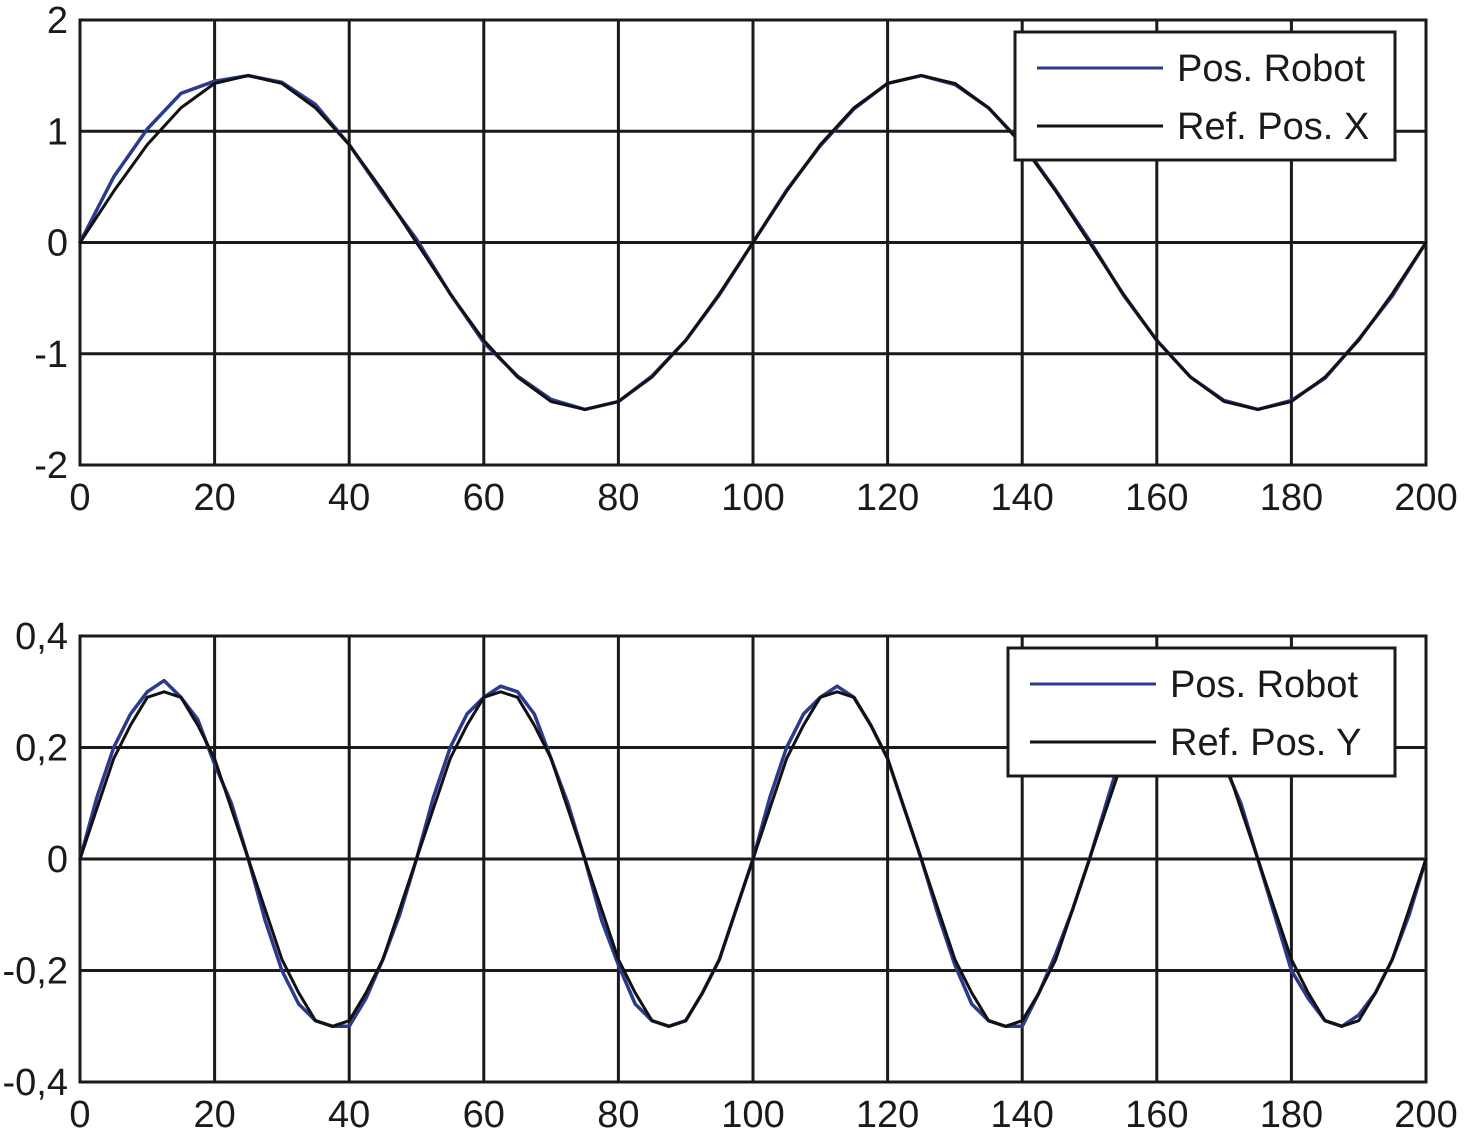 The height and width of the screenshot is (1143, 1465). I want to click on y-tick-label: 0,2, so click(41, 749).